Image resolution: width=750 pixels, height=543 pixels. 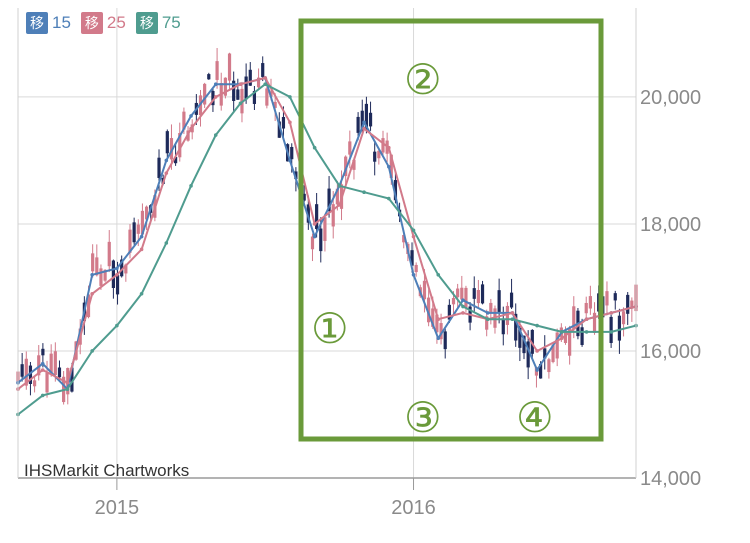 What do you see at coordinates (117, 508) in the screenshot?
I see `x-tick-label: 2015` at bounding box center [117, 508].